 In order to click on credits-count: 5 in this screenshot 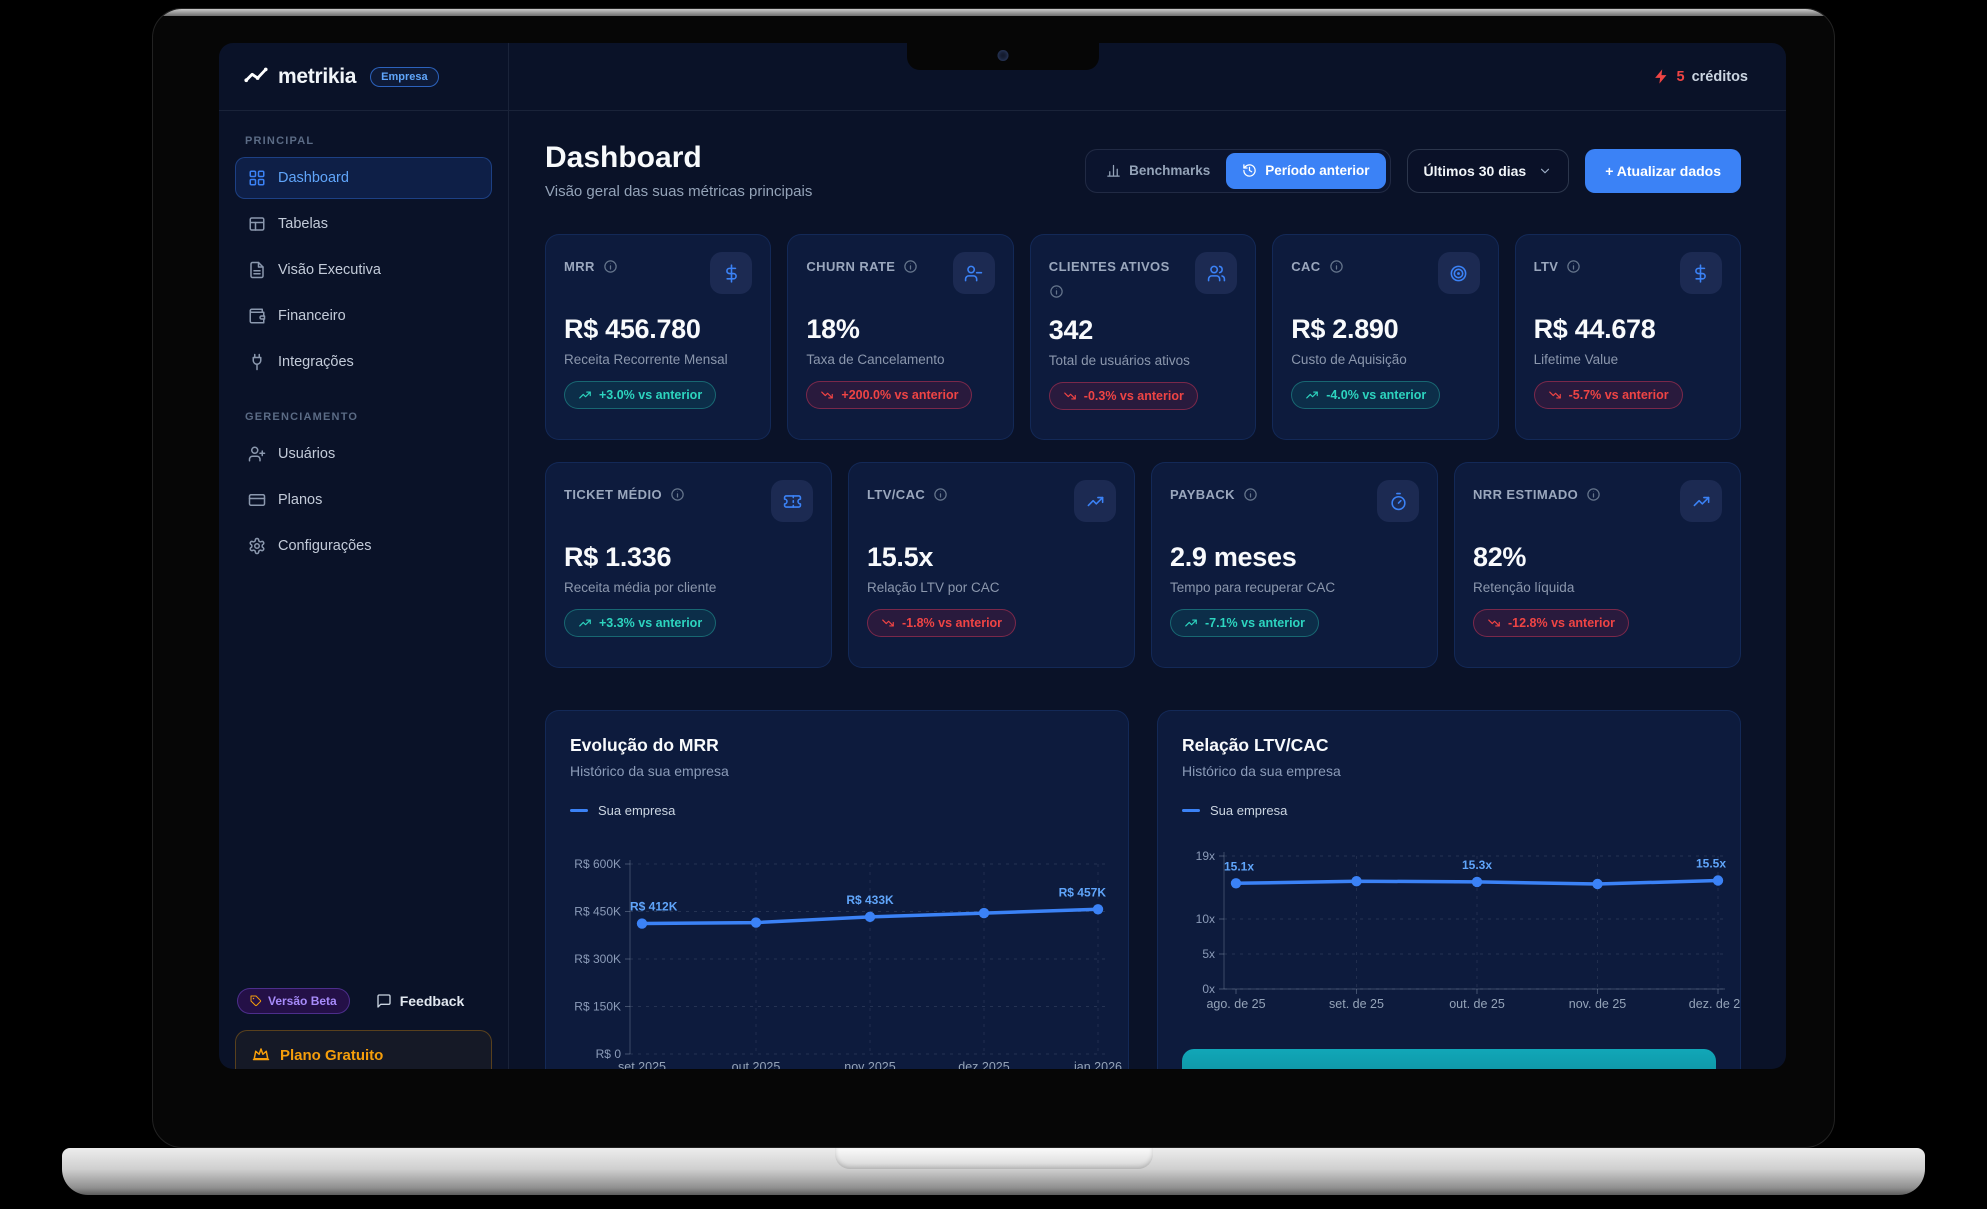, I will do `click(1680, 76)`.